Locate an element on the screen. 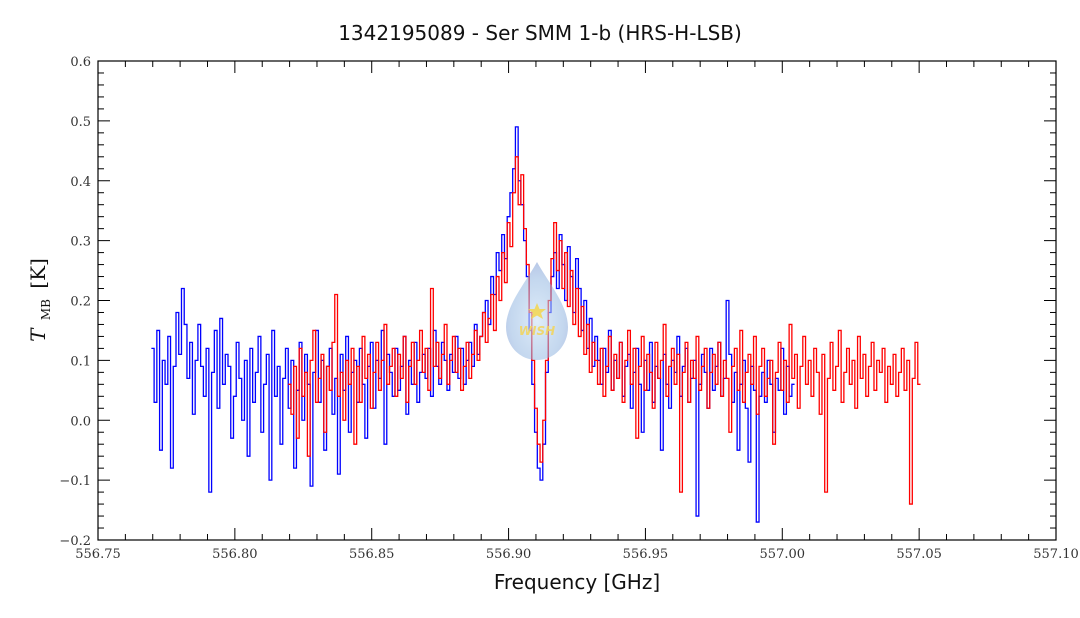 The width and height of the screenshot is (1080, 618). y-axis-subscript: MB is located at coordinates (46, 309).